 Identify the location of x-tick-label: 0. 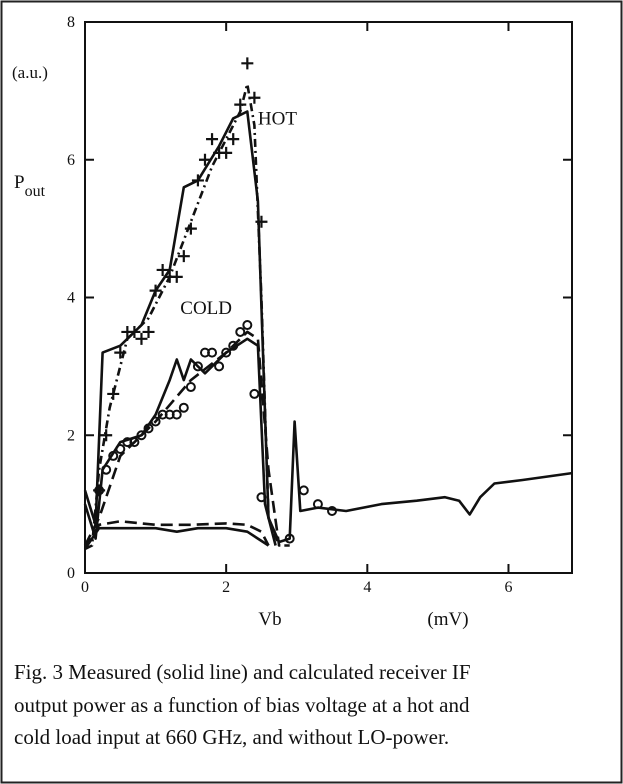
(85, 587).